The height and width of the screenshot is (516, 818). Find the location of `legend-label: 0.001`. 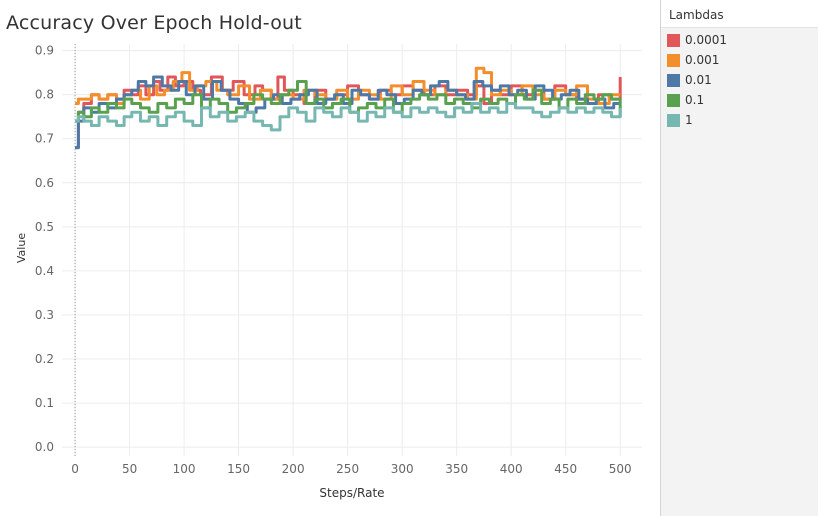

legend-label: 0.001 is located at coordinates (702, 60).